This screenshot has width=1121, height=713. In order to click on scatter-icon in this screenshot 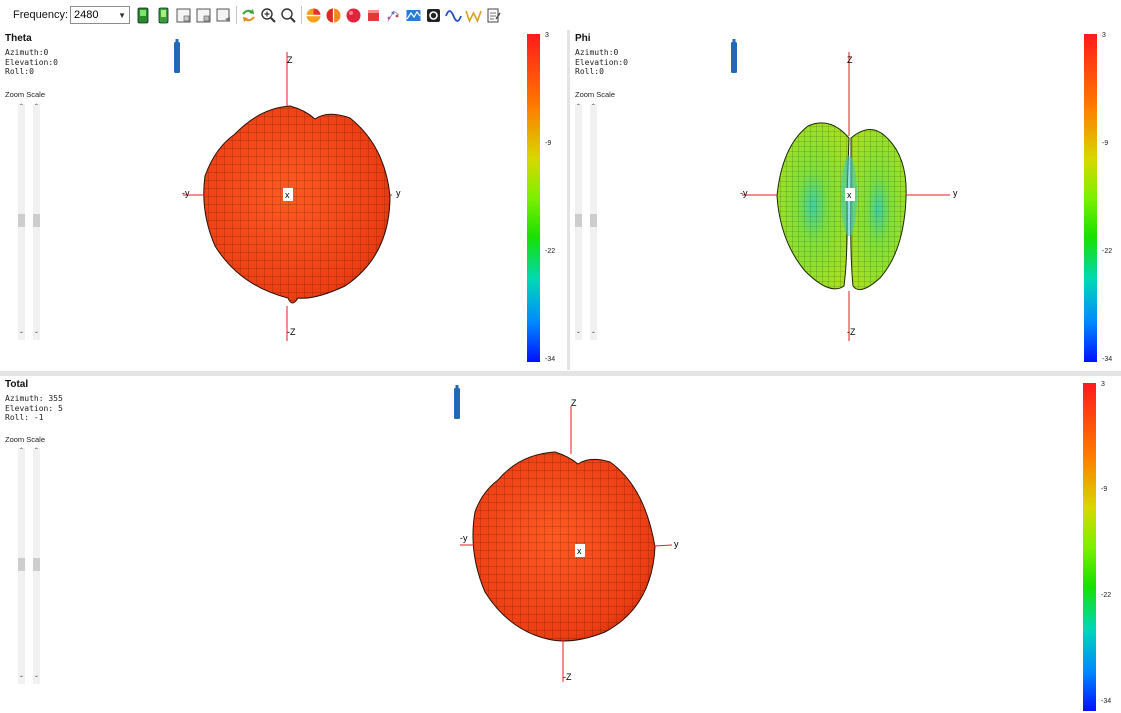, I will do `click(393, 15)`.